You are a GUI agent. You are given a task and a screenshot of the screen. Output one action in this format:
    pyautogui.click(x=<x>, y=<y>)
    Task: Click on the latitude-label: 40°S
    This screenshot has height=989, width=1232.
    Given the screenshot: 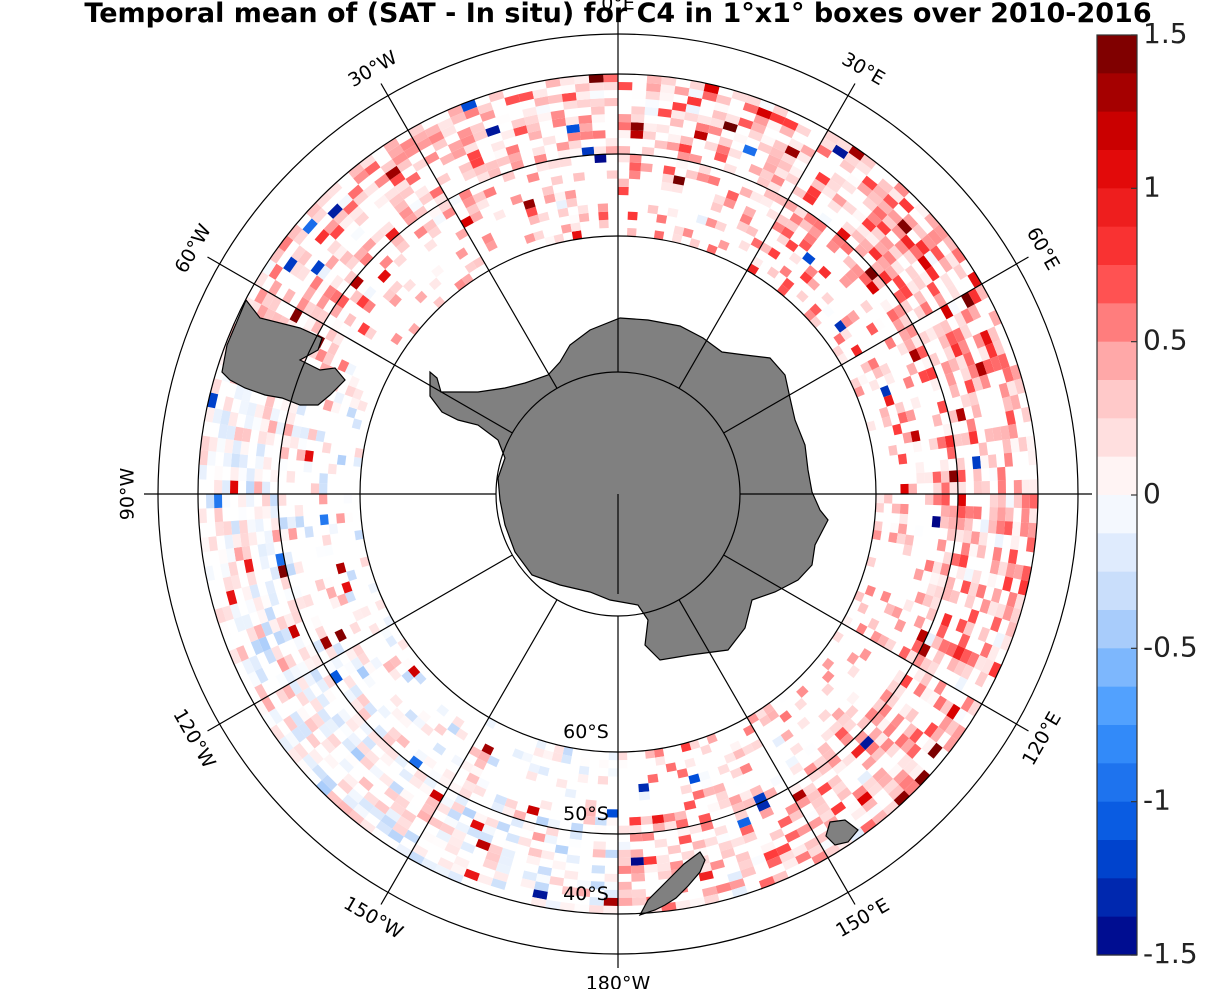 What is the action you would take?
    pyautogui.click(x=586, y=894)
    